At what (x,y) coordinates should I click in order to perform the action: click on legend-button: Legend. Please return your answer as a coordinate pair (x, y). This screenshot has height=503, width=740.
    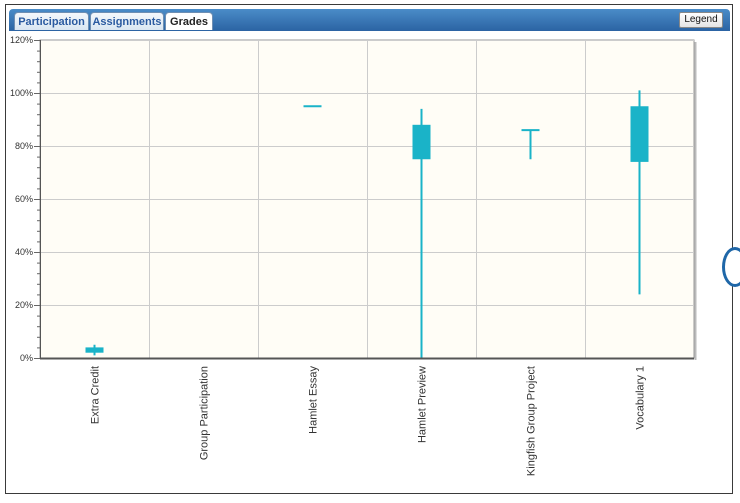
    Looking at the image, I should click on (701, 20).